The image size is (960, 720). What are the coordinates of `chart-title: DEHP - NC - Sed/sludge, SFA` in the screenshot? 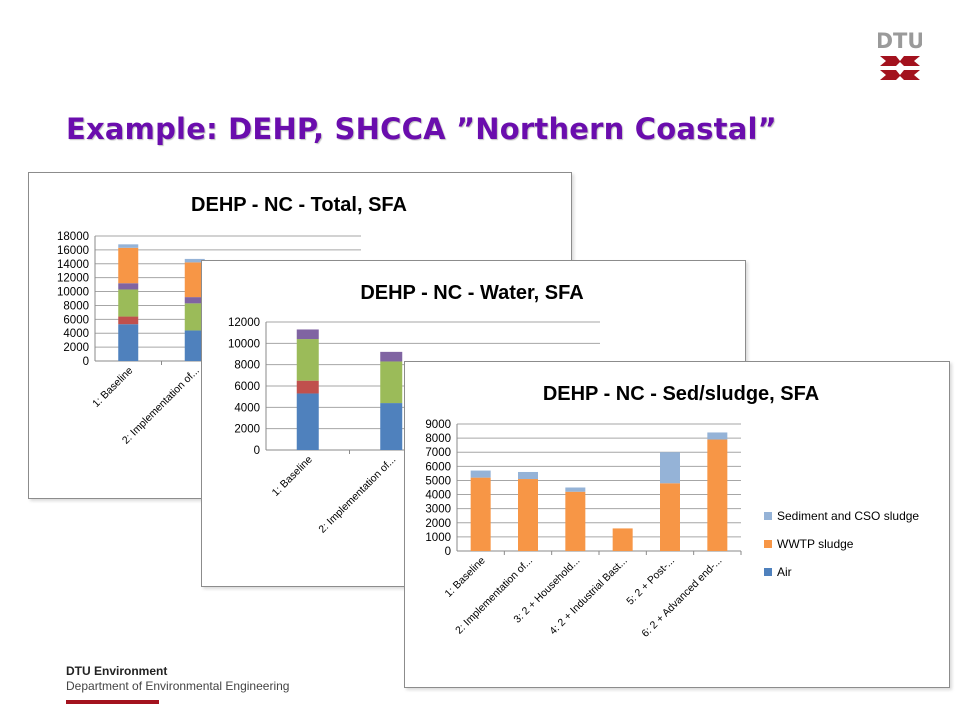 It's located at (681, 394).